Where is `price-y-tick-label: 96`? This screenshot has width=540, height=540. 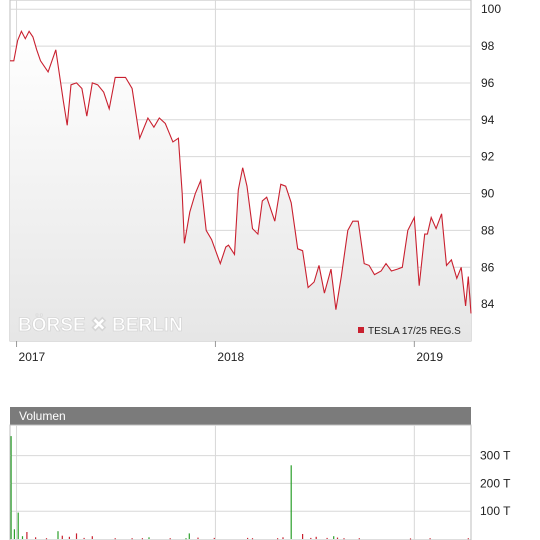 price-y-tick-label: 96 is located at coordinates (488, 83).